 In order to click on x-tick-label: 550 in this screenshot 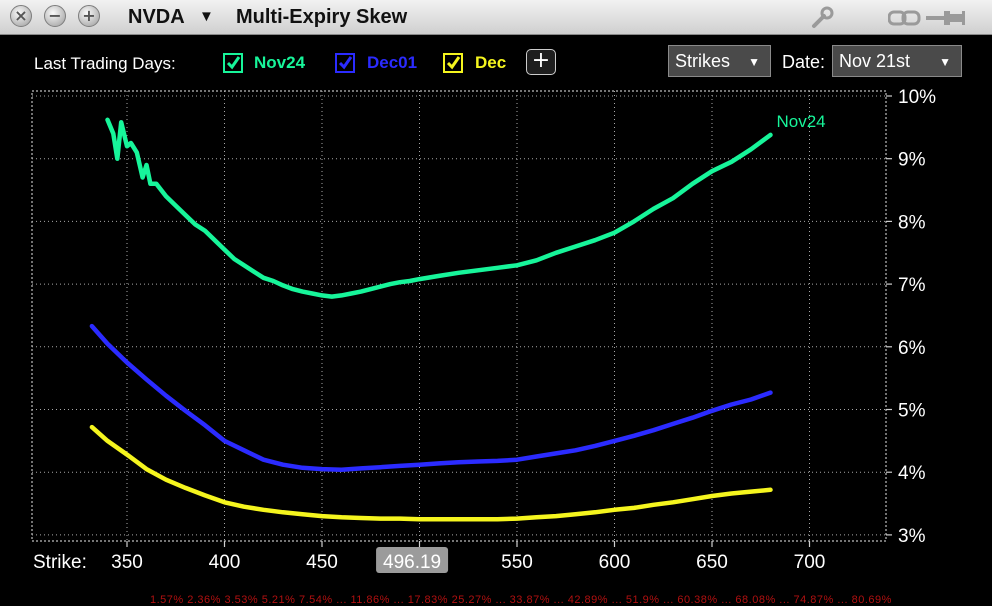, I will do `click(517, 562)`.